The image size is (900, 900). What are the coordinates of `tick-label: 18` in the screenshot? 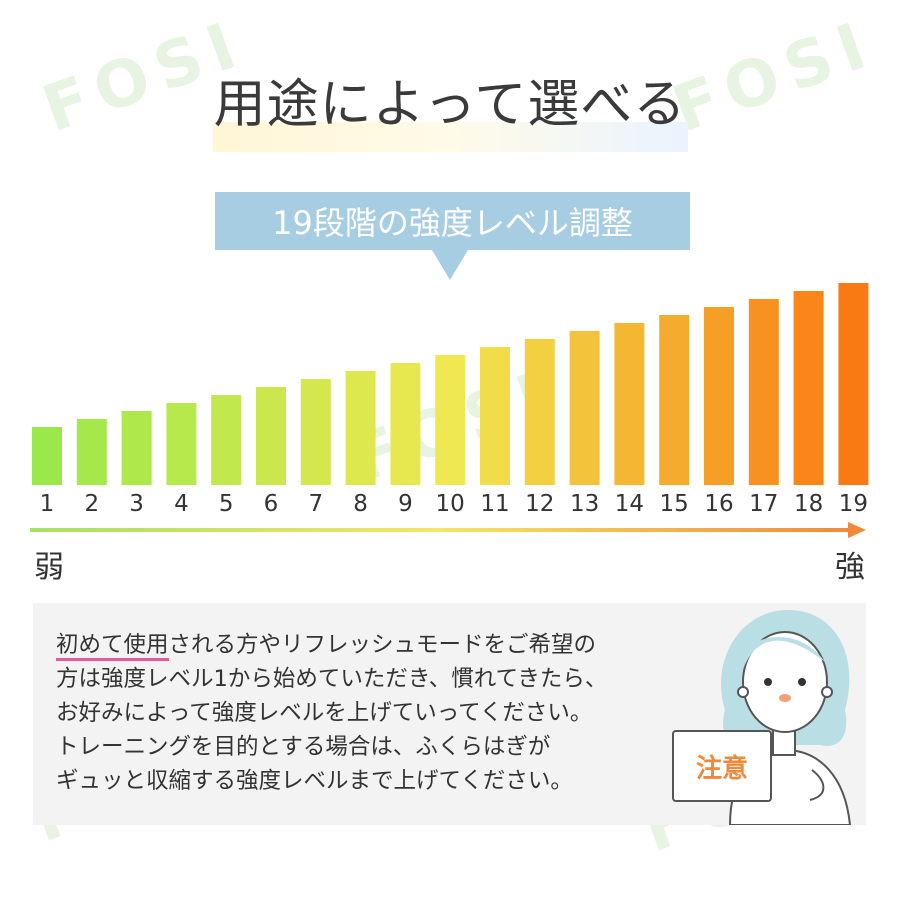 It's located at (808, 504).